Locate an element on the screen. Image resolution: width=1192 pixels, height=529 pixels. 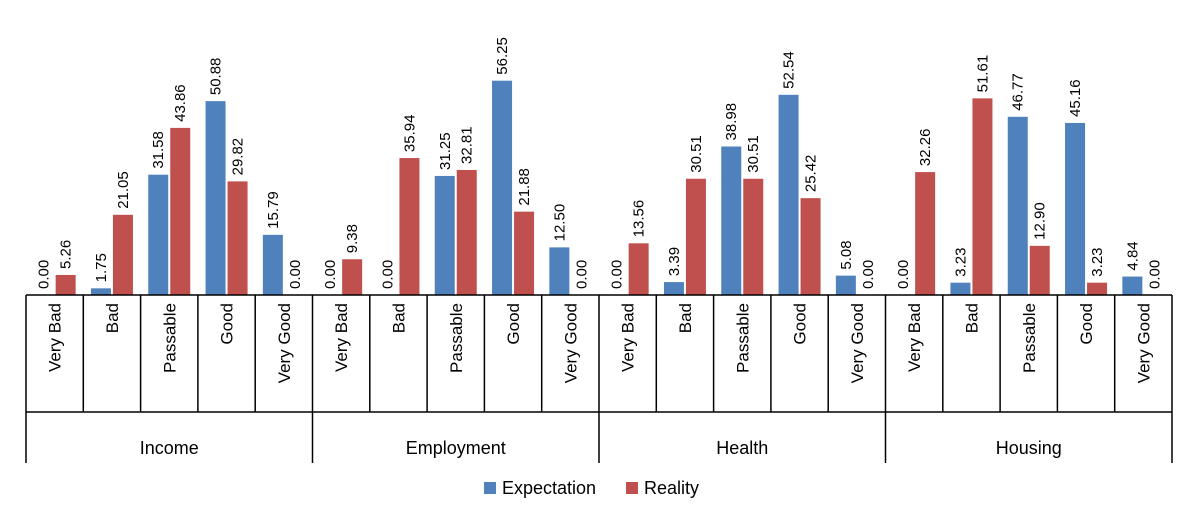
data-label-health-very-bad-reality: 13.56 is located at coordinates (639, 219).